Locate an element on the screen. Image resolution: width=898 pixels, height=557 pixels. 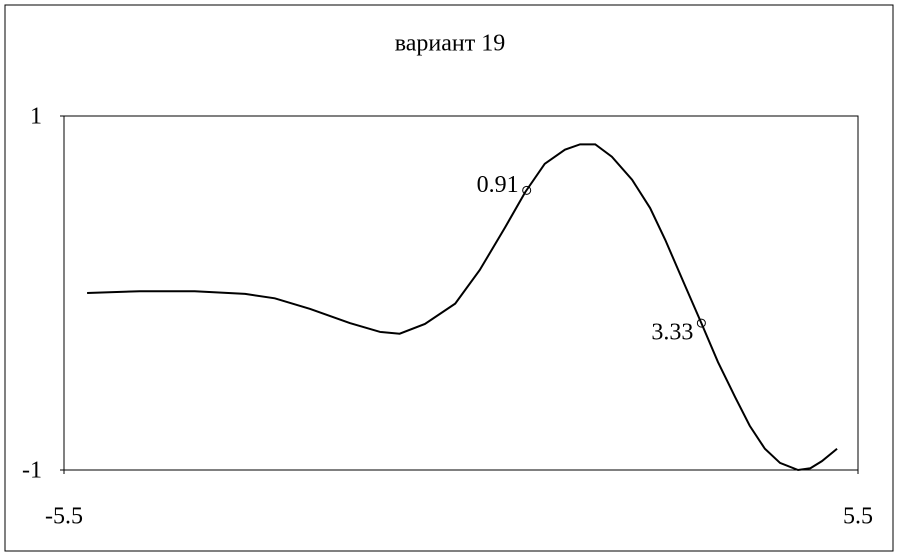
marker-label: 3.33 is located at coordinates (672, 333).